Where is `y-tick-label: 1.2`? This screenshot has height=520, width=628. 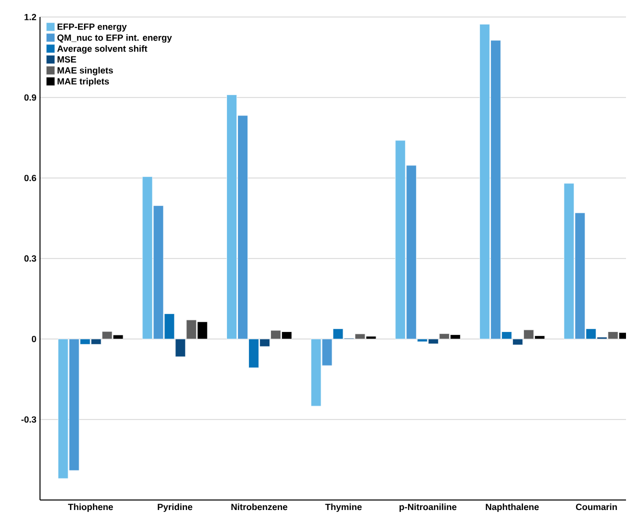
y-tick-label: 1.2 is located at coordinates (30, 17).